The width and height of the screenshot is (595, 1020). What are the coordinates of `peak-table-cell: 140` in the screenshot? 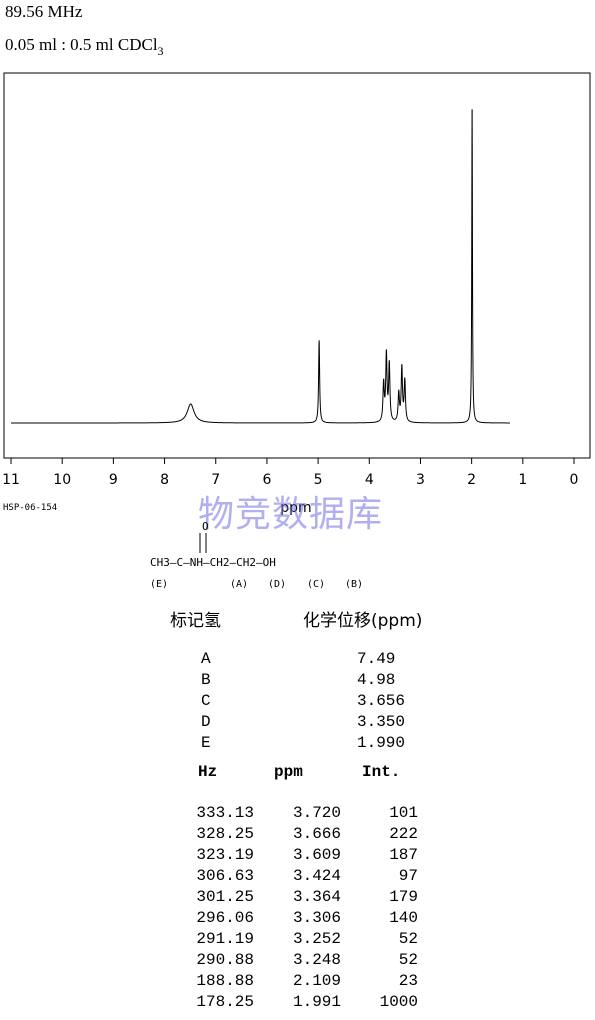 It's located at (403, 918).